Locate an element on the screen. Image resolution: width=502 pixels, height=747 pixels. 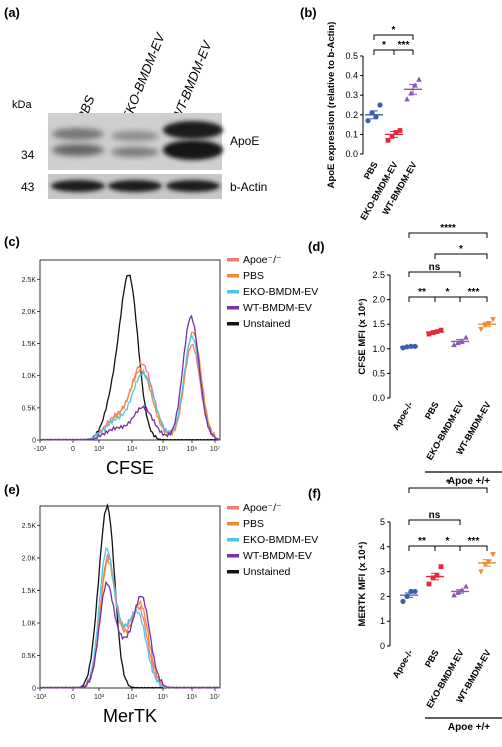
c-legend-label: Unstained is located at coordinates (266, 324).